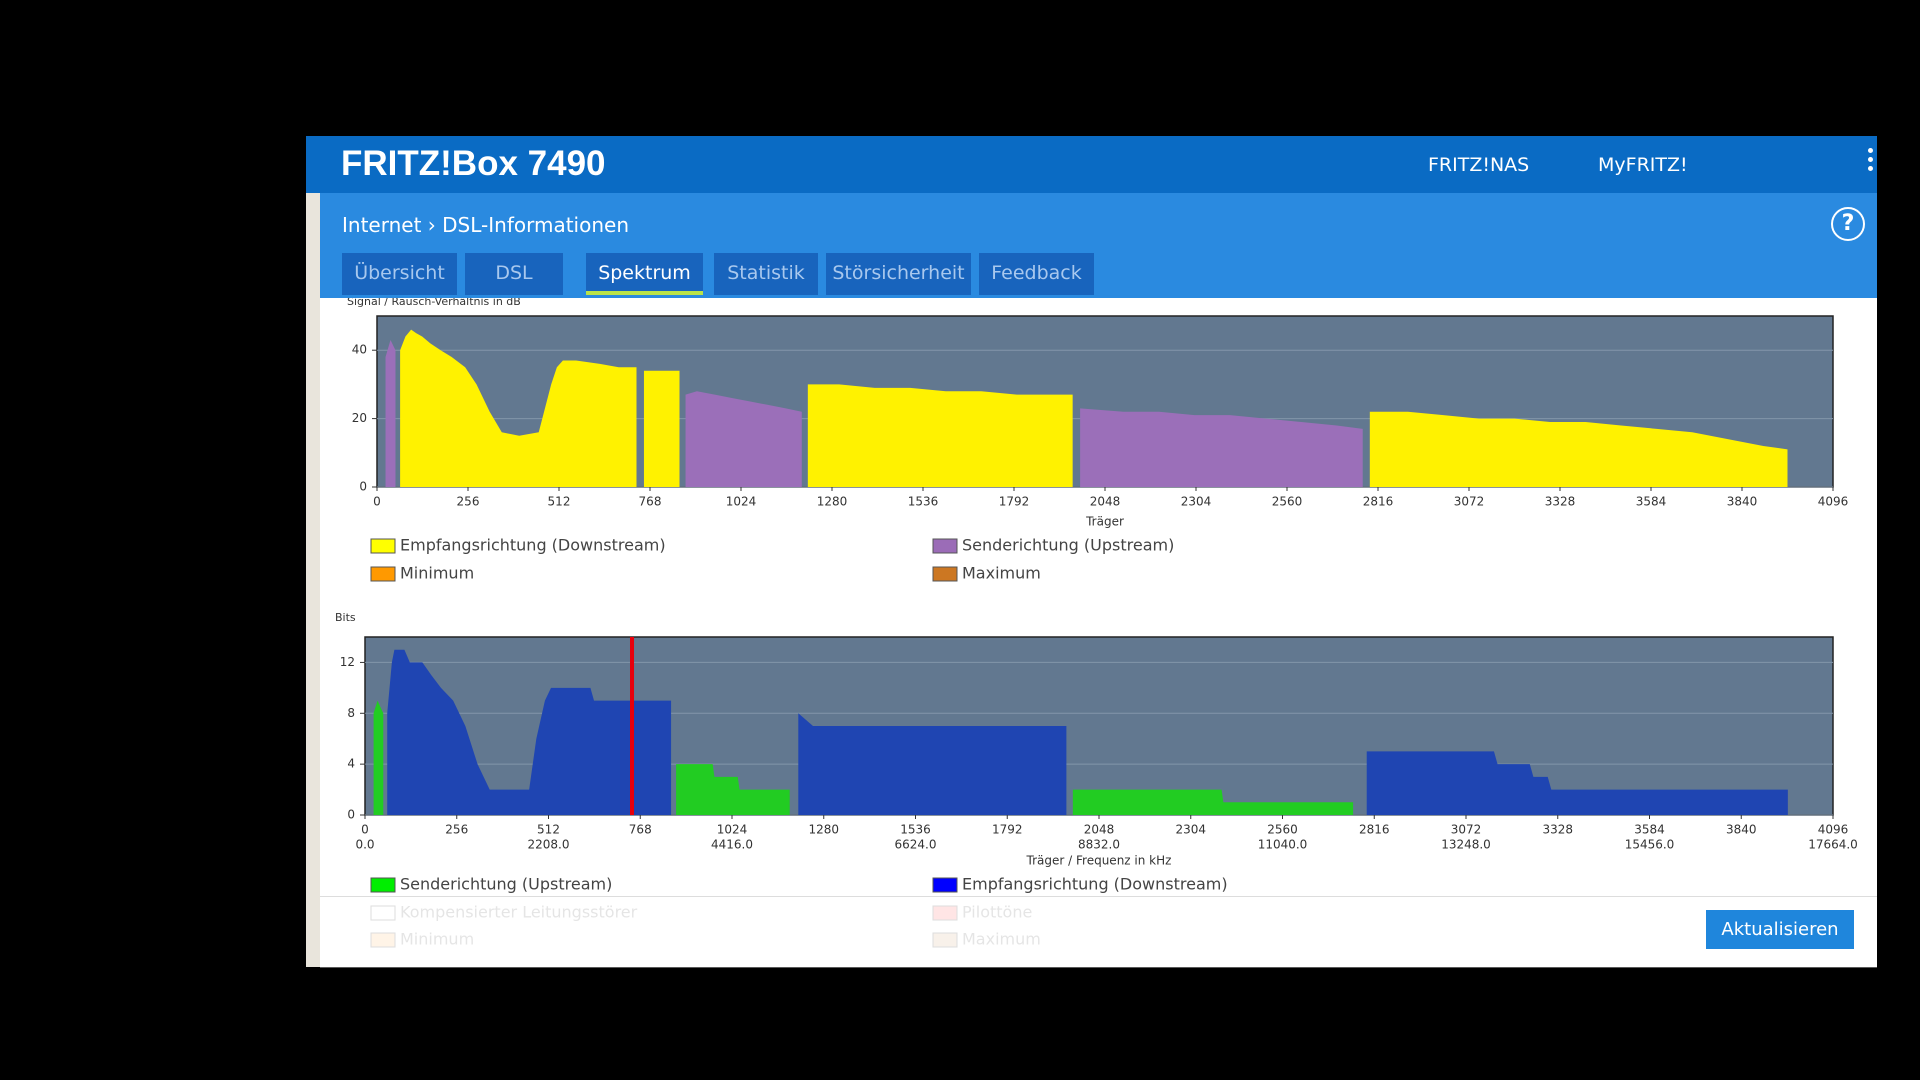  What do you see at coordinates (519, 912) in the screenshot?
I see `legend-label: Kompensierter Leitungsstörer` at bounding box center [519, 912].